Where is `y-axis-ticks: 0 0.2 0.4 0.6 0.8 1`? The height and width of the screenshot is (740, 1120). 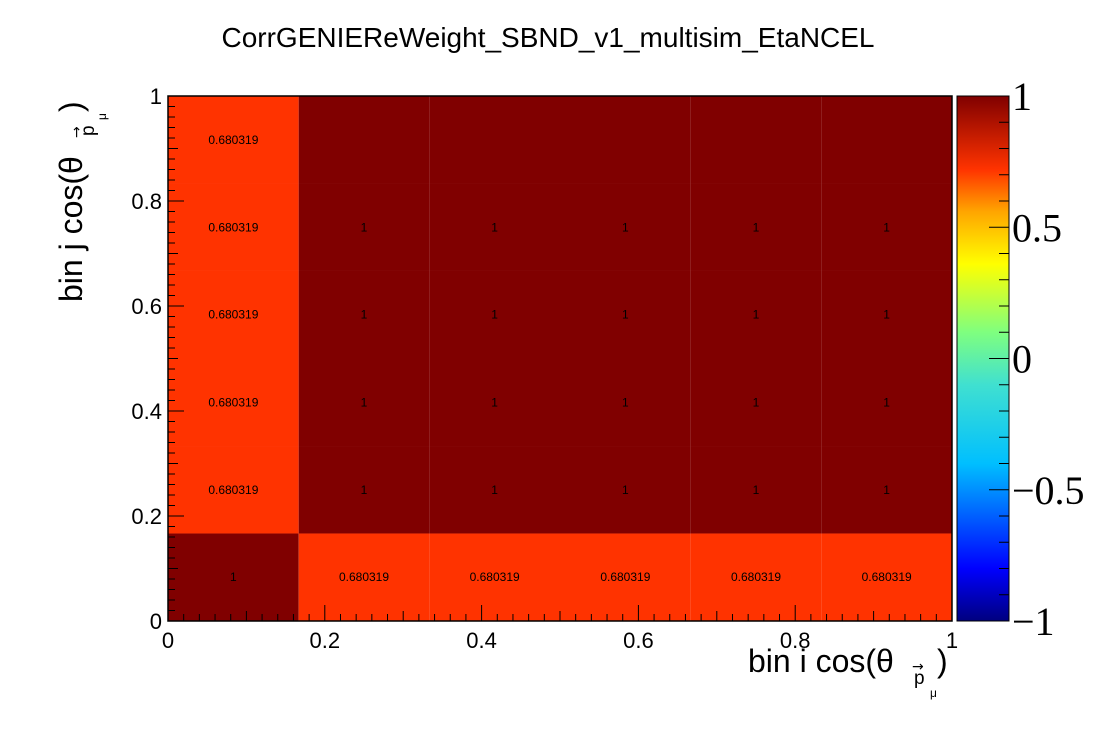 y-axis-ticks: 0 0.2 0.4 0.6 0.8 1 is located at coordinates (157, 359).